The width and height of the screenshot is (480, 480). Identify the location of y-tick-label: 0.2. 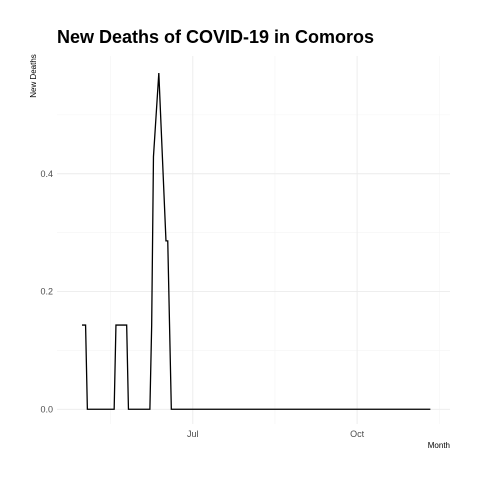
(46, 292).